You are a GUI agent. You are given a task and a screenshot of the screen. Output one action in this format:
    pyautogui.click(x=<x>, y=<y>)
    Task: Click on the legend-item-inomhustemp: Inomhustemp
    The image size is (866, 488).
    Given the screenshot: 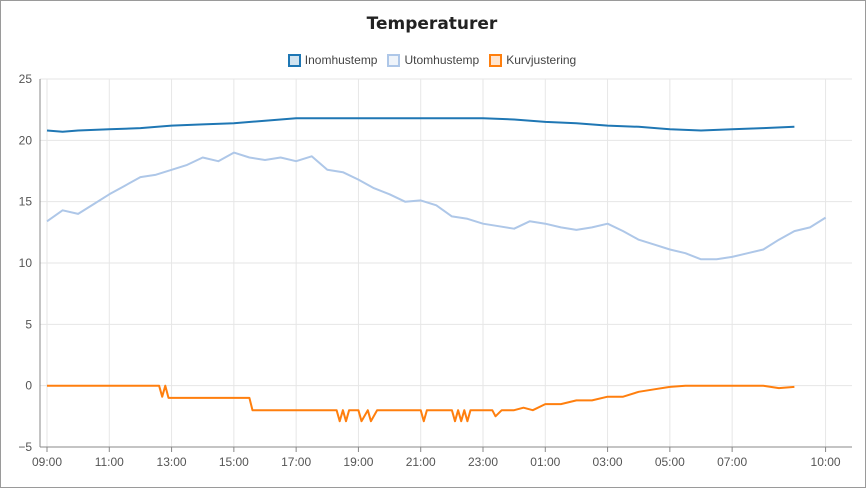 What is the action you would take?
    pyautogui.click(x=332, y=60)
    